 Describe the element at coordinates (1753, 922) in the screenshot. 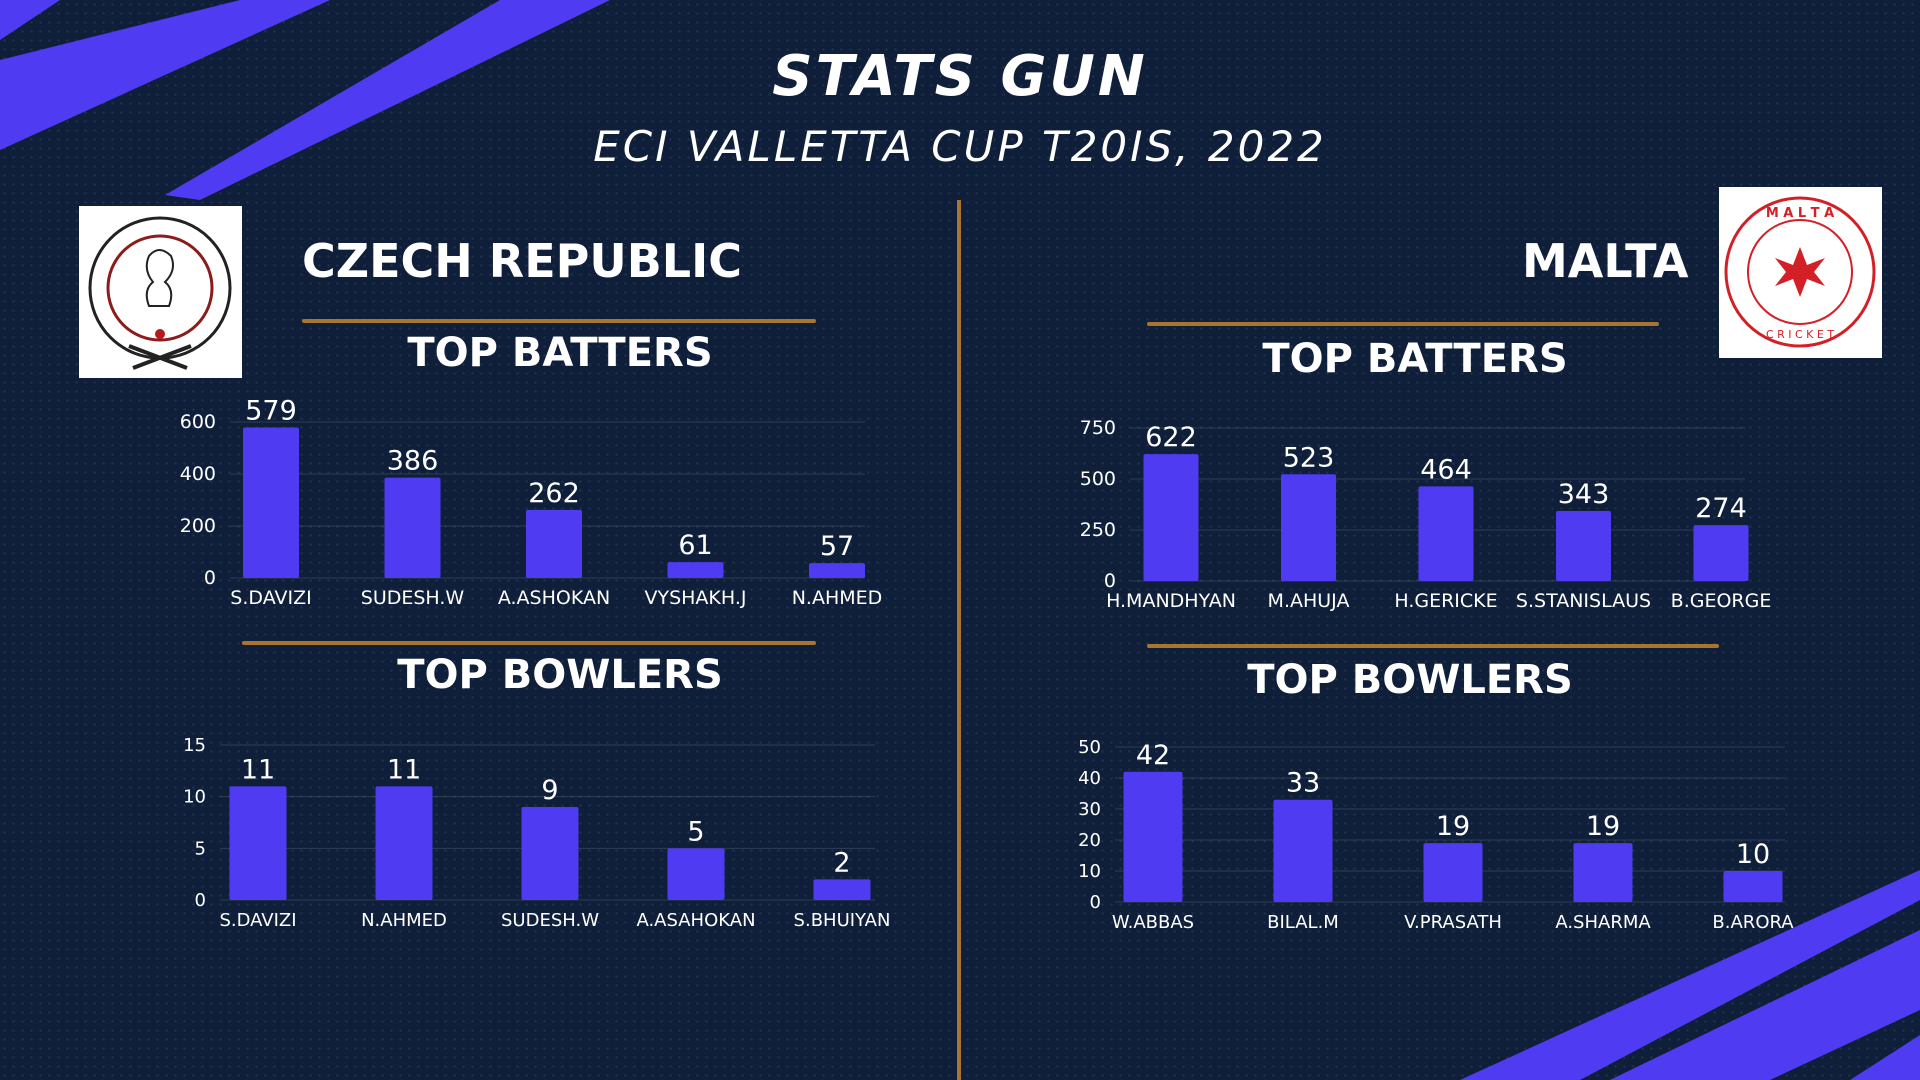

I see `category-label: B.ARORA` at that location.